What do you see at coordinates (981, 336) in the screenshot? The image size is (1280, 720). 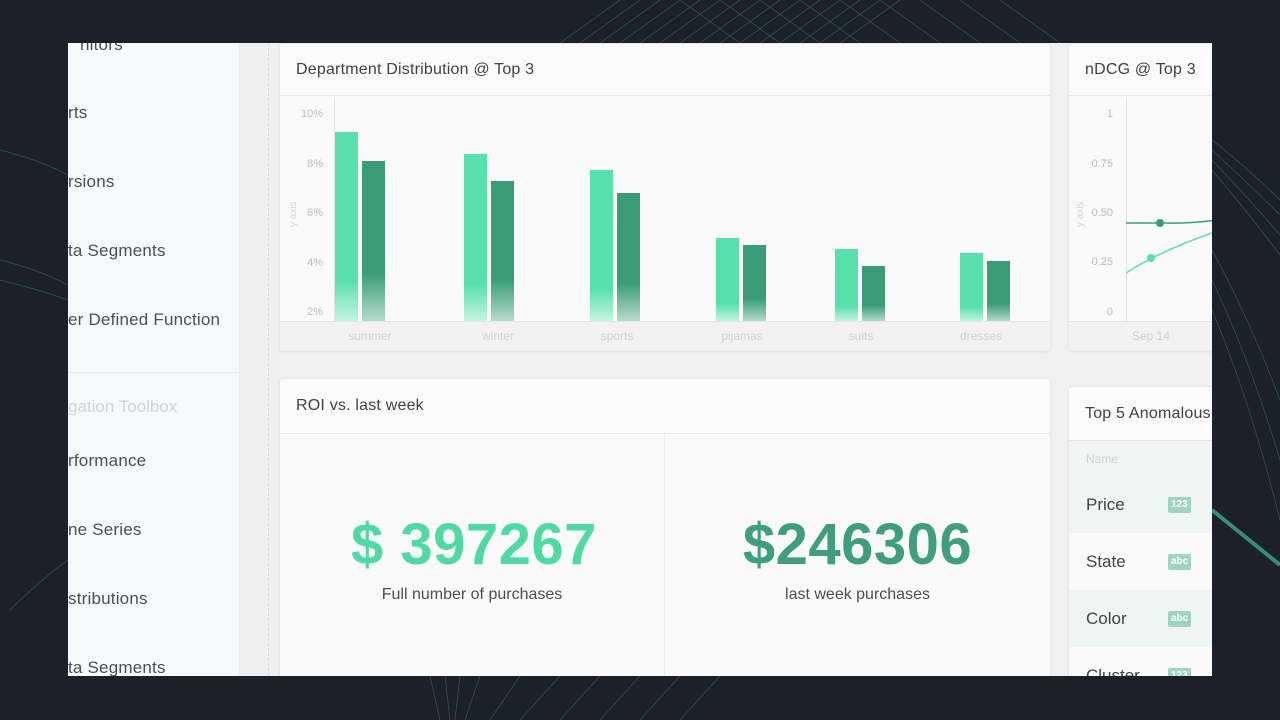 I see `x-tick: dresses` at bounding box center [981, 336].